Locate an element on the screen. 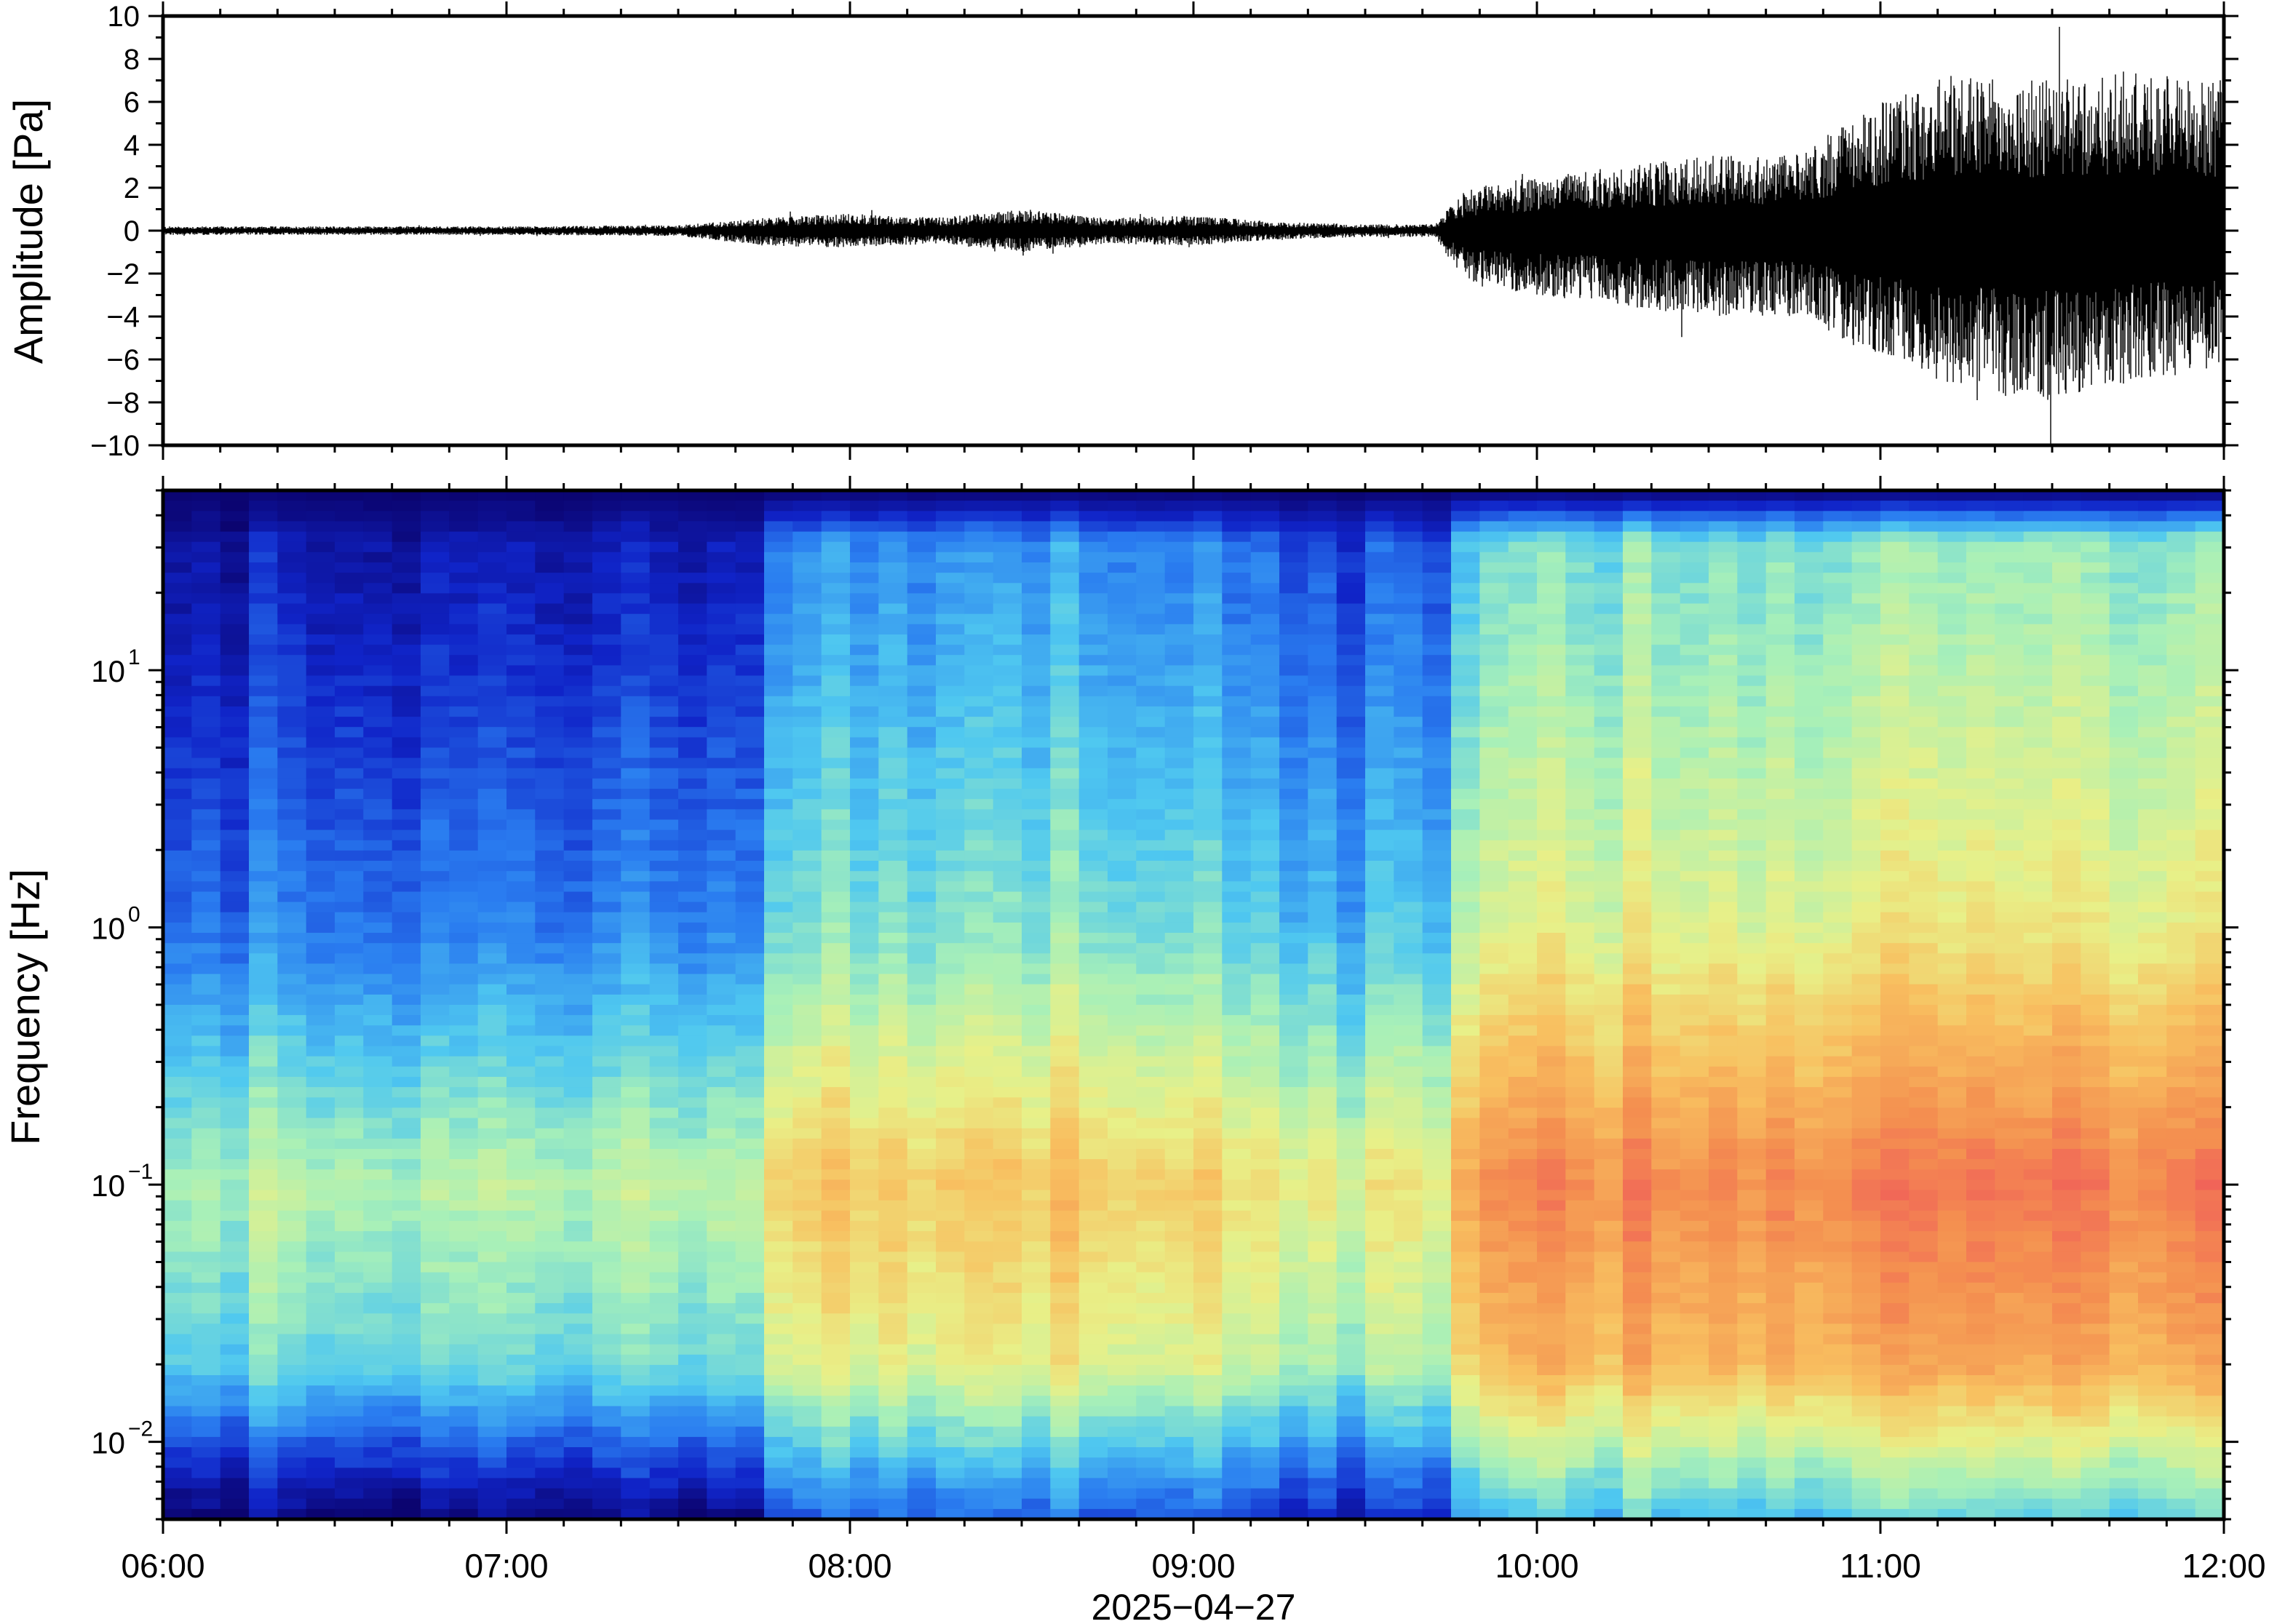 The width and height of the screenshot is (2269, 1624). amplitude-tick-label: −2 is located at coordinates (123, 274).